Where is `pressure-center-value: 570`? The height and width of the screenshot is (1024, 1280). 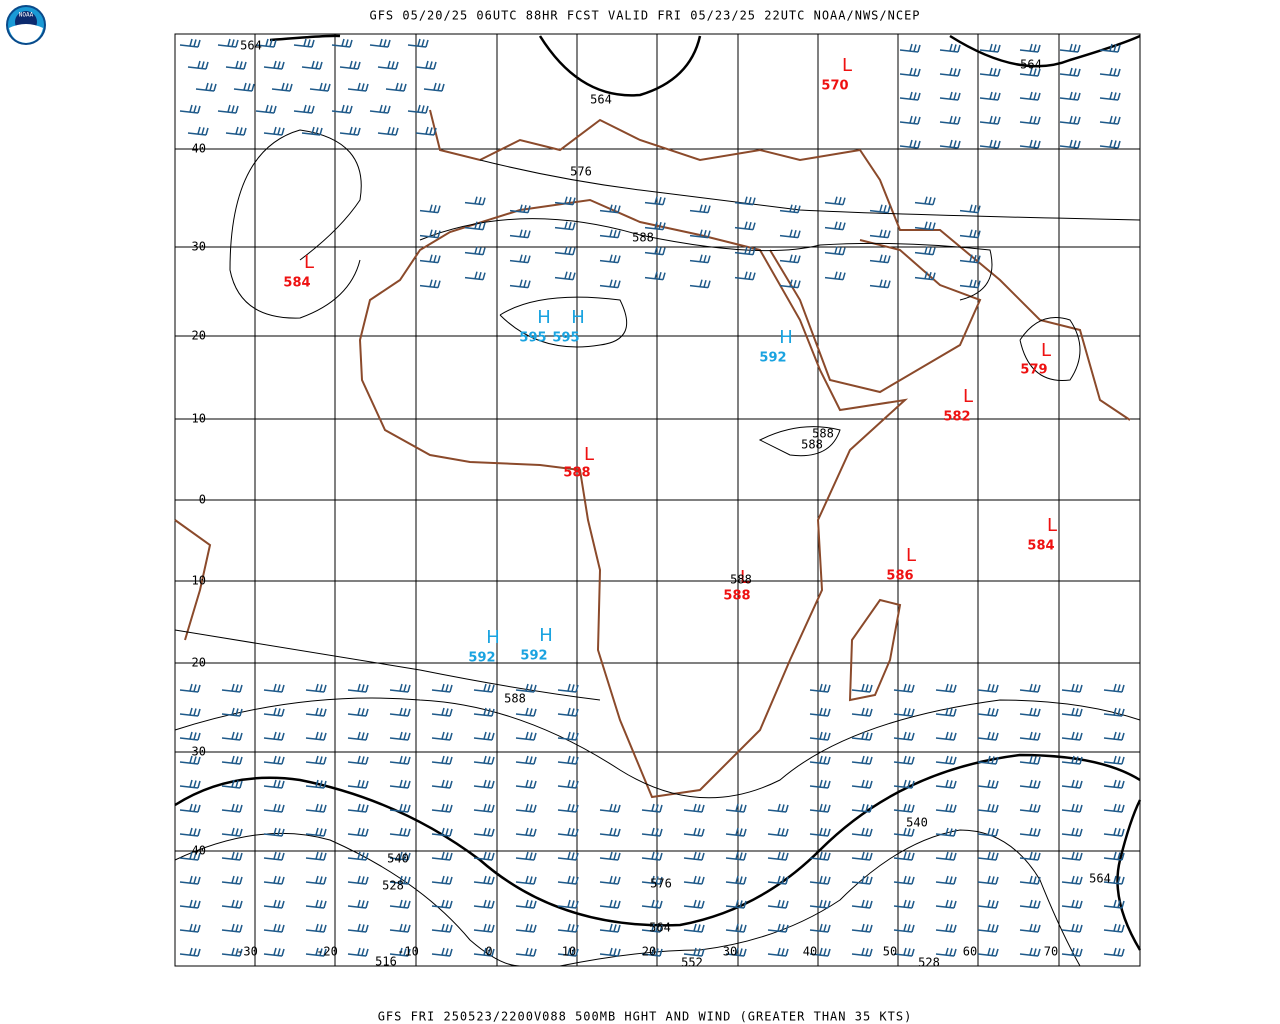 pressure-center-value: 570 is located at coordinates (834, 86).